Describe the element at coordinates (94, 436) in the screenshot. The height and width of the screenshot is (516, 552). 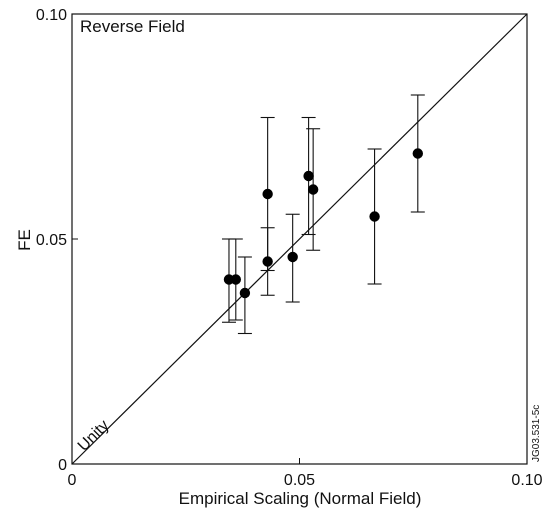
I see `unity-line-label: Unity` at that location.